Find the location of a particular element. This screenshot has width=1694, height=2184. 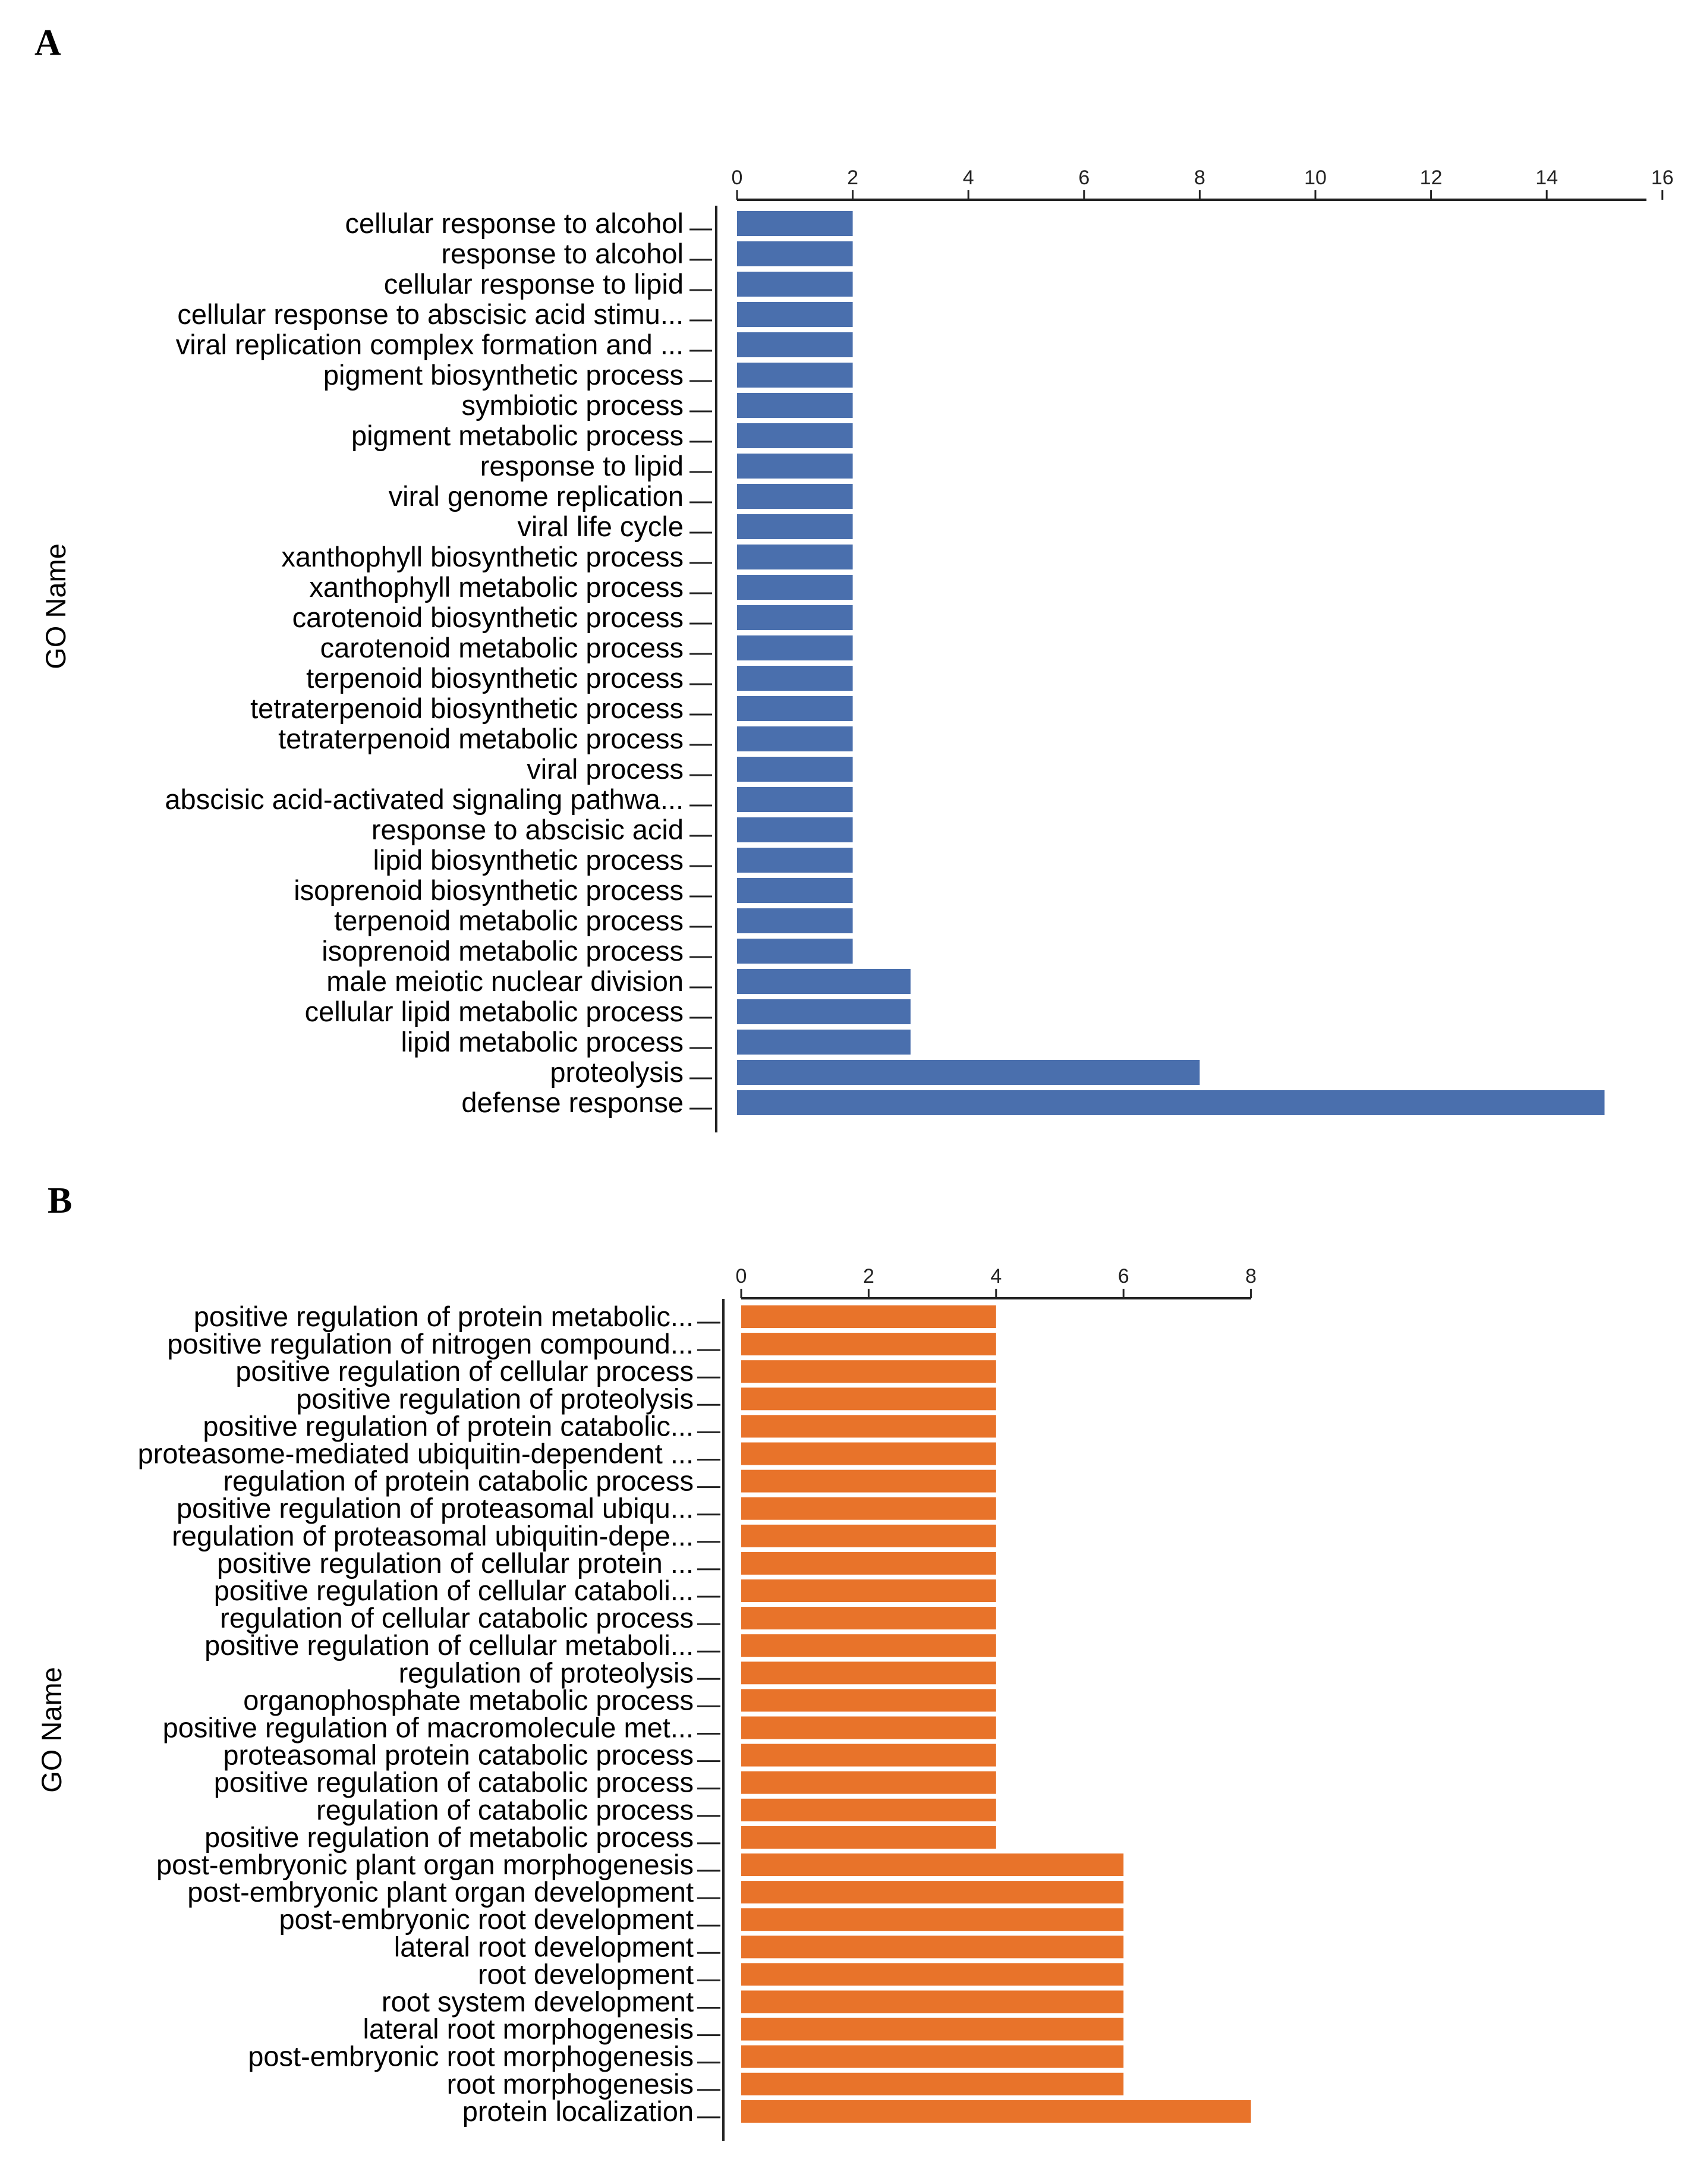

category-label: proteasomal protein catabolic process is located at coordinates (458, 1755).